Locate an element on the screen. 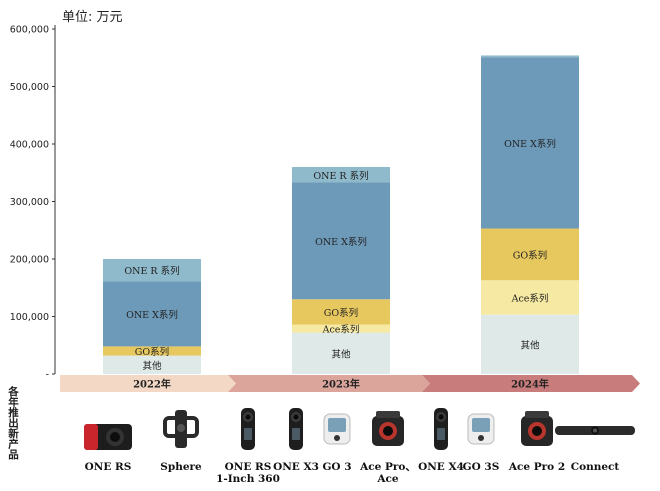 This screenshot has width=660, height=491. product-name: GO 3 is located at coordinates (337, 467).